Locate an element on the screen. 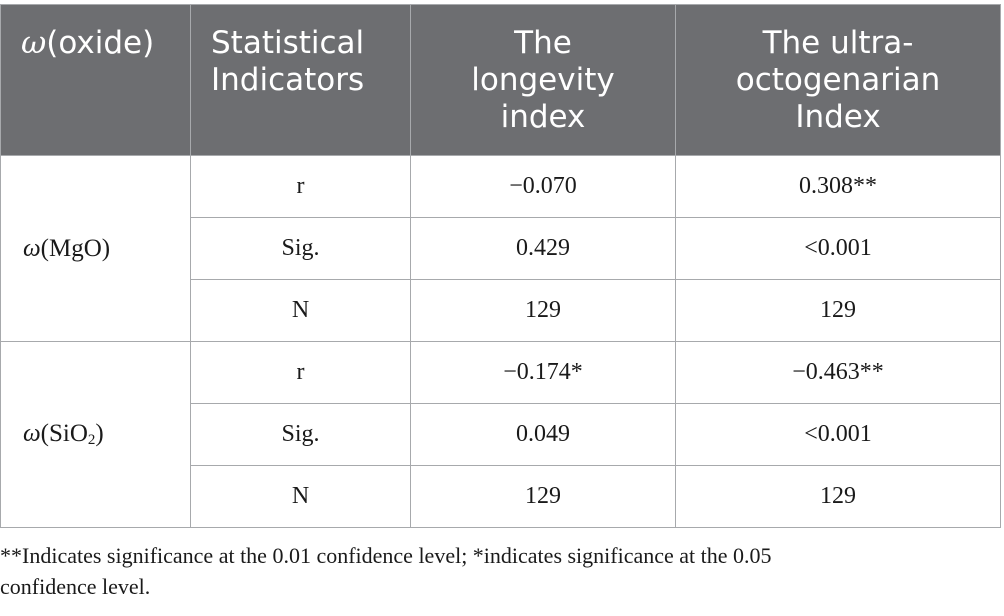  header-line: longevity is located at coordinates (543, 80).